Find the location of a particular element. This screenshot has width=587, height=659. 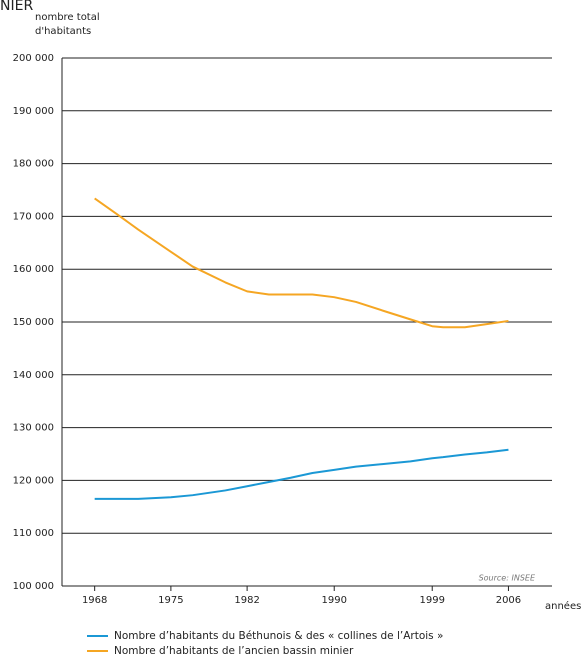

source: Source: INSEE is located at coordinates (507, 578).